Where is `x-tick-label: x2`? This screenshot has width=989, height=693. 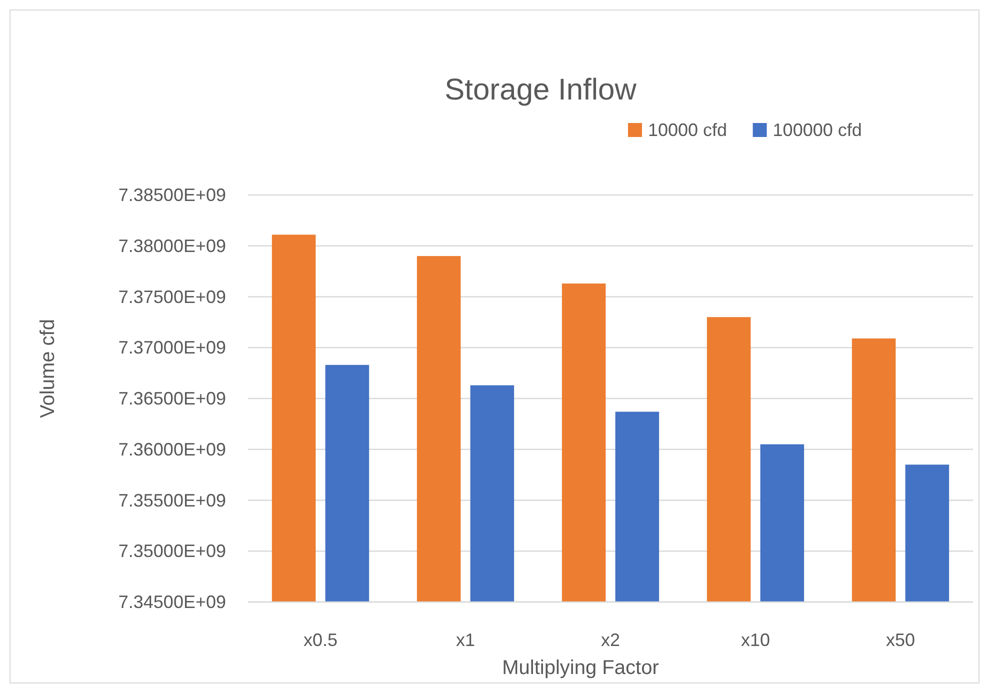 x-tick-label: x2 is located at coordinates (610, 640).